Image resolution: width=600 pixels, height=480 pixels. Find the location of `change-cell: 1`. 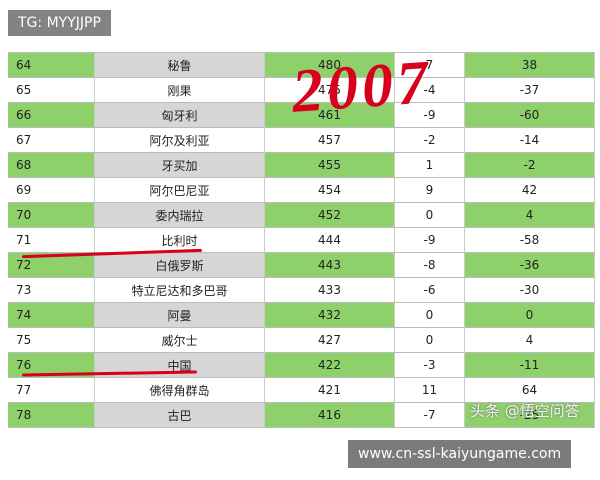

change-cell: 1 is located at coordinates (430, 165).